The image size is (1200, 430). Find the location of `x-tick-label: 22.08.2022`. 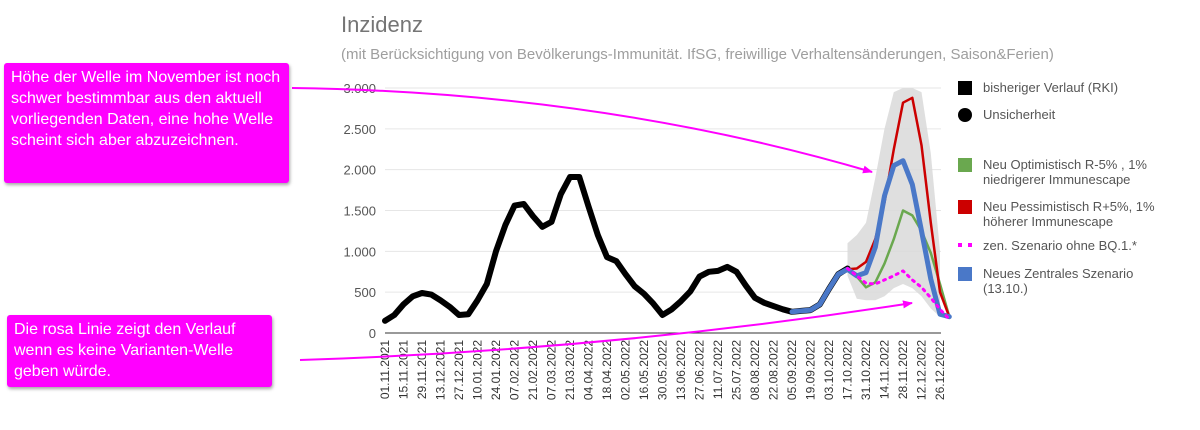

x-tick-label: 22.08.2022 is located at coordinates (774, 370).